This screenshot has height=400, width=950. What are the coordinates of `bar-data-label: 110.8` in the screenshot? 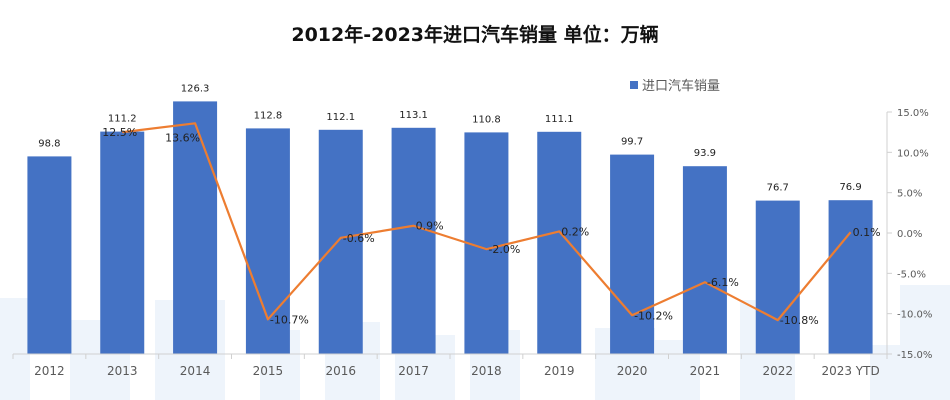 It's located at (486, 119).